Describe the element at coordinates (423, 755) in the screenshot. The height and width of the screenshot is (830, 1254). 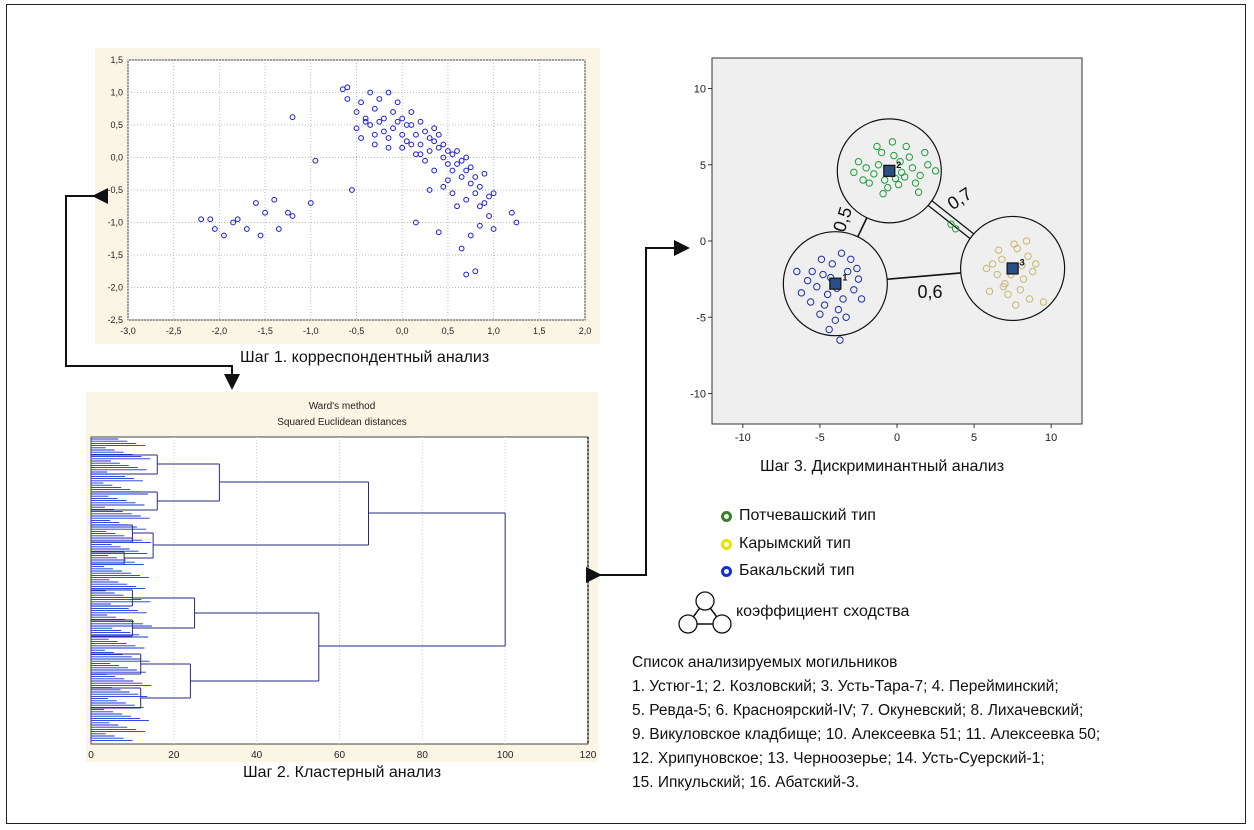
I see `x-tick-label: 80` at that location.